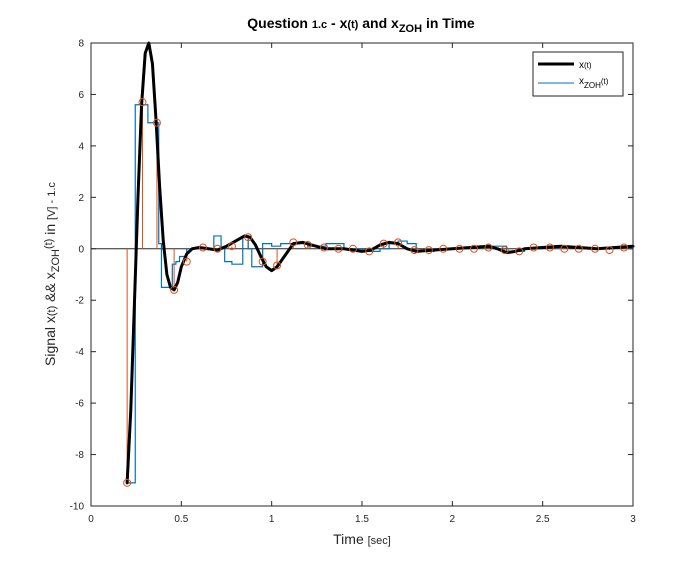 The image size is (699, 566). I want to click on x-tick-label: 0.5, so click(181, 519).